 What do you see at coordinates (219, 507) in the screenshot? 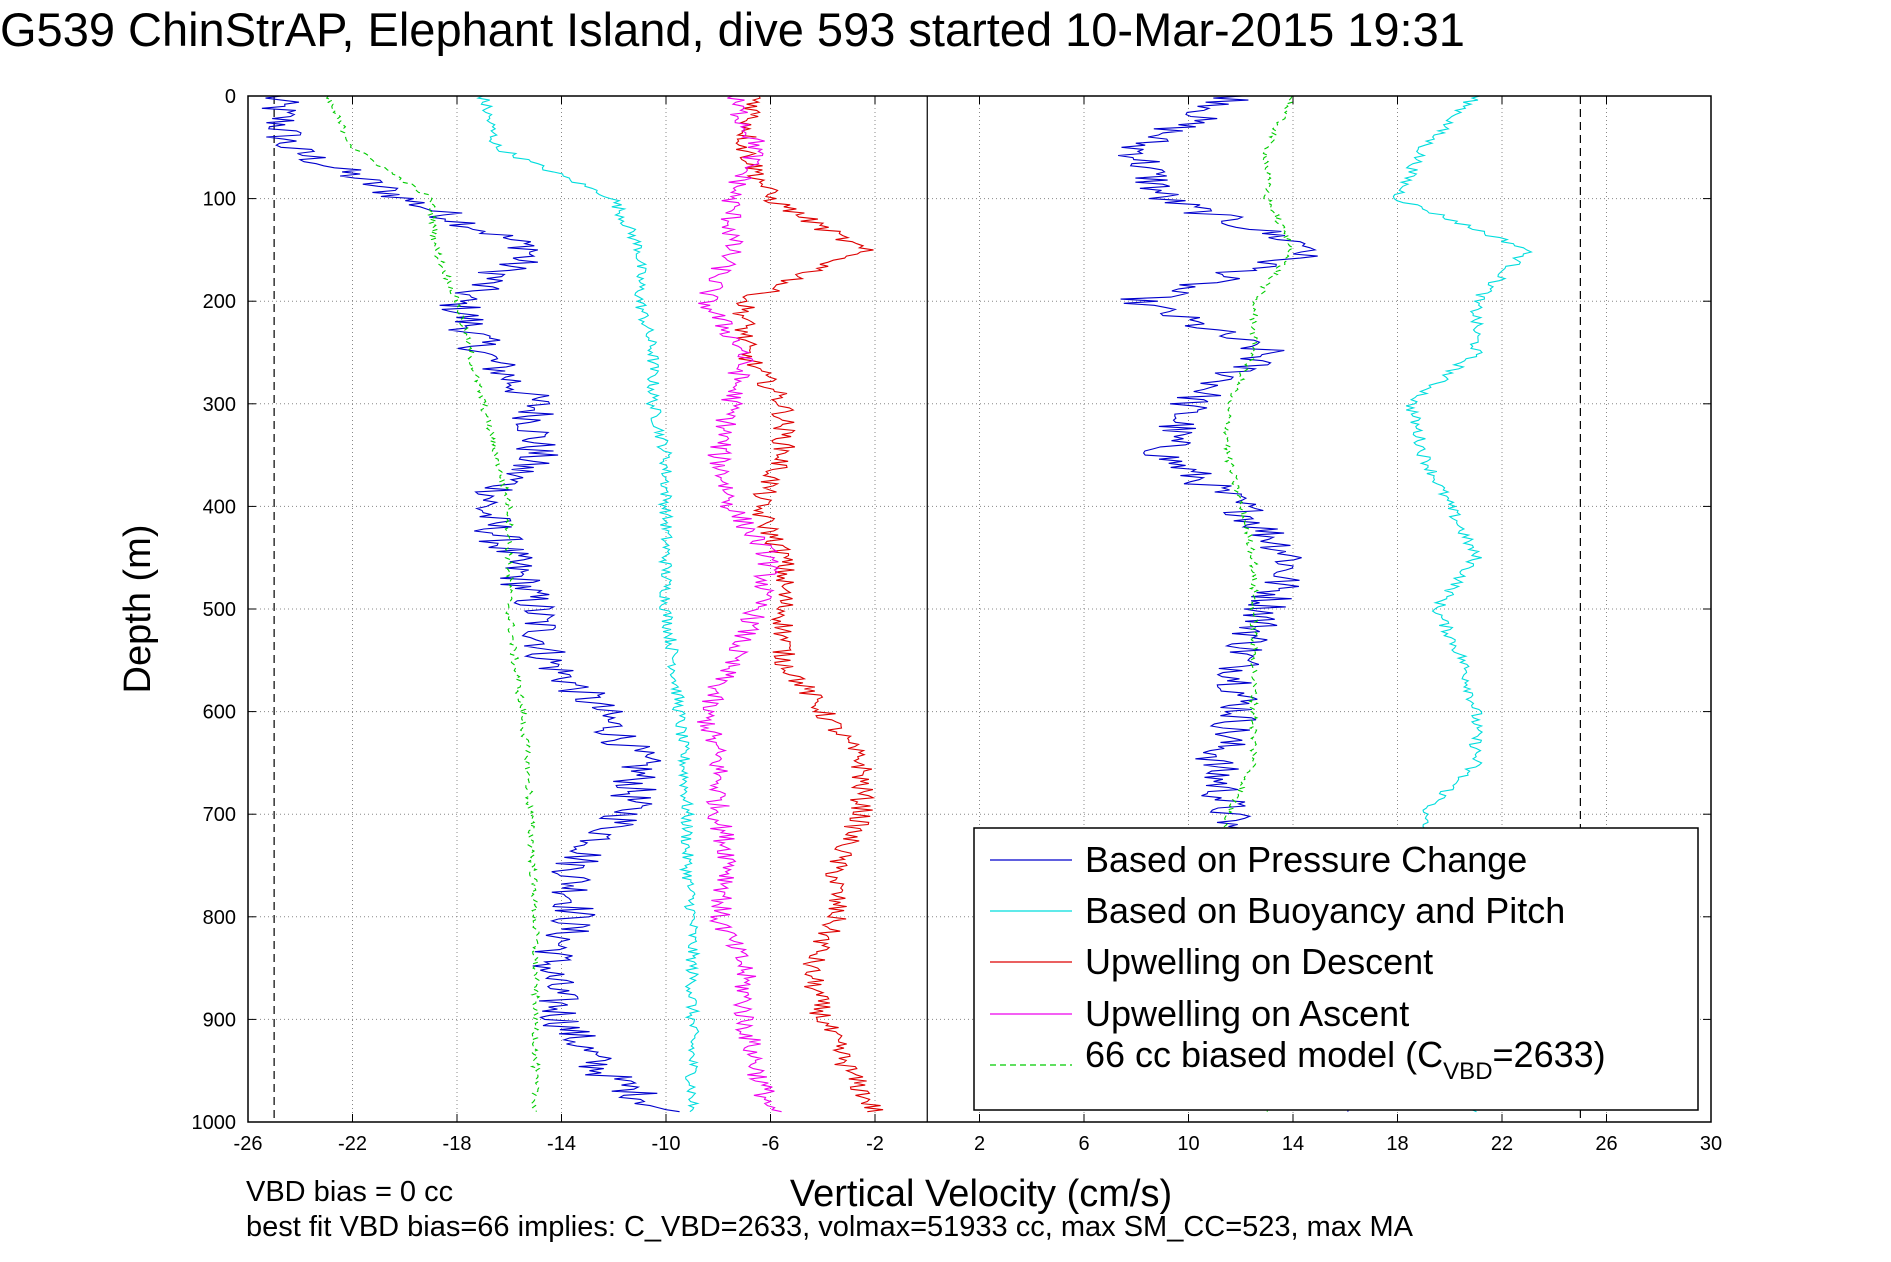
I see `y-tick-label: 400` at bounding box center [219, 507].